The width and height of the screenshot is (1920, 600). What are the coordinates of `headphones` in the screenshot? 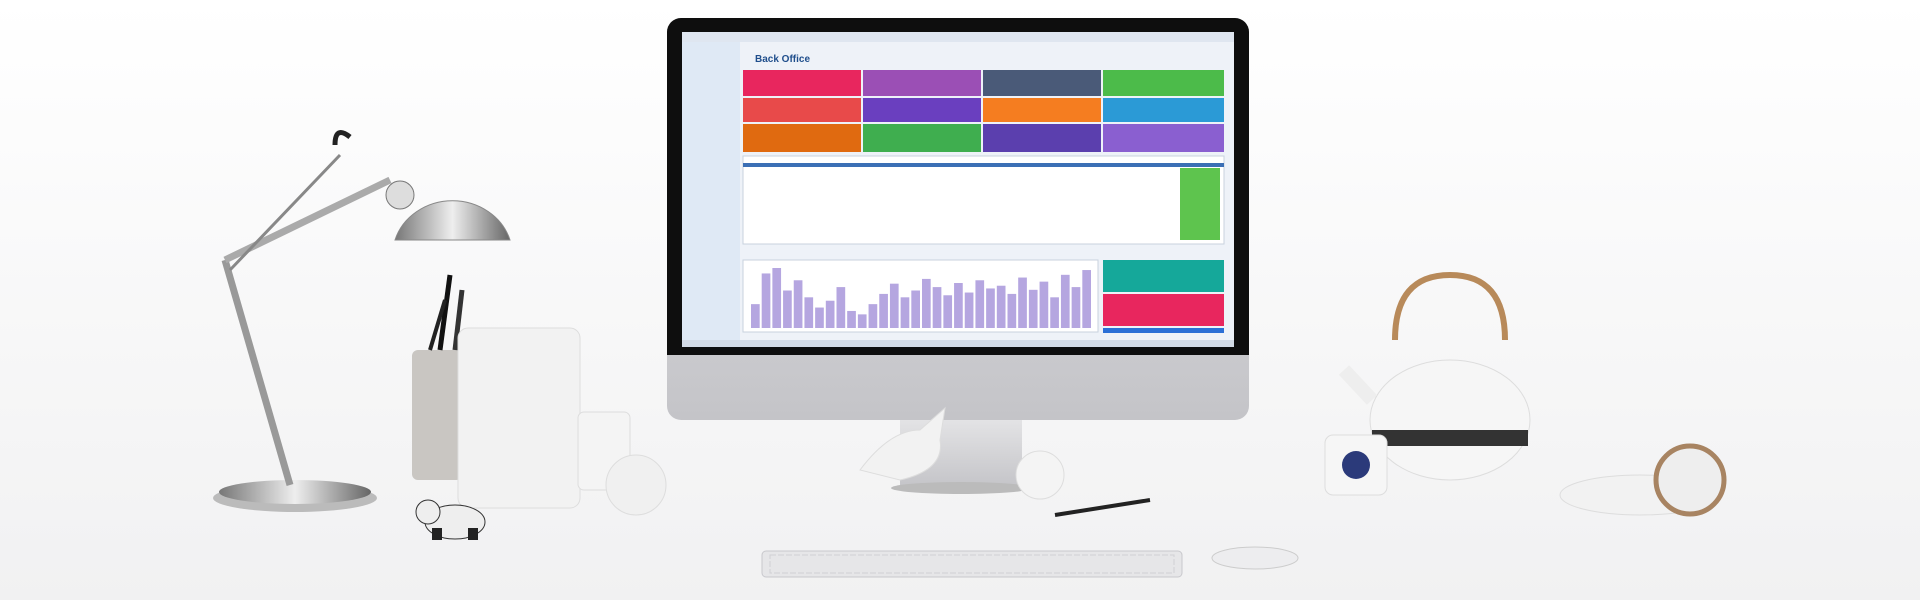 It's located at (1643, 480).